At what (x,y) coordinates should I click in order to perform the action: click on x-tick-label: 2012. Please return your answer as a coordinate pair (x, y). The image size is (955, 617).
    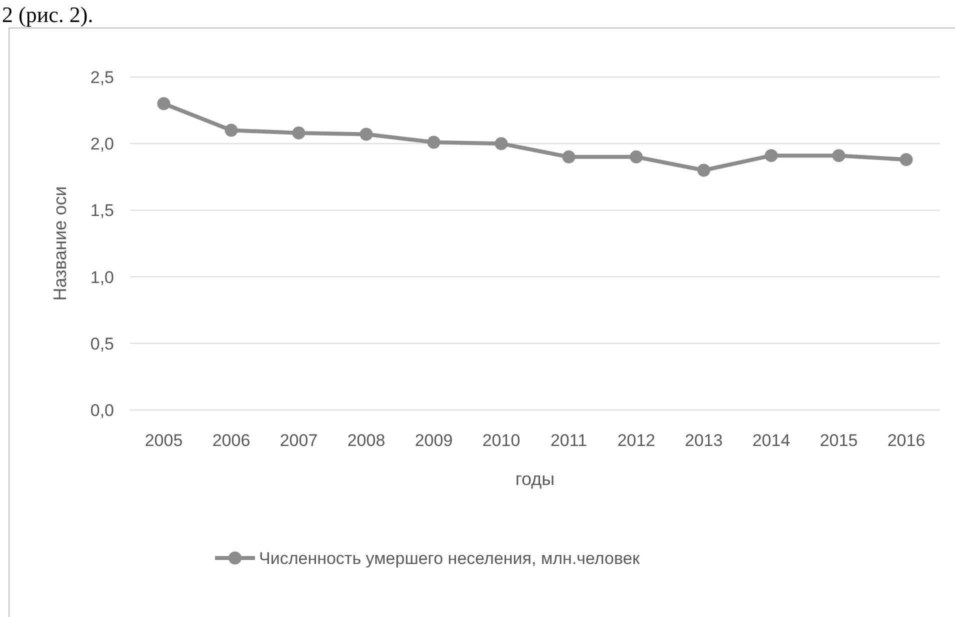
    Looking at the image, I should click on (636, 440).